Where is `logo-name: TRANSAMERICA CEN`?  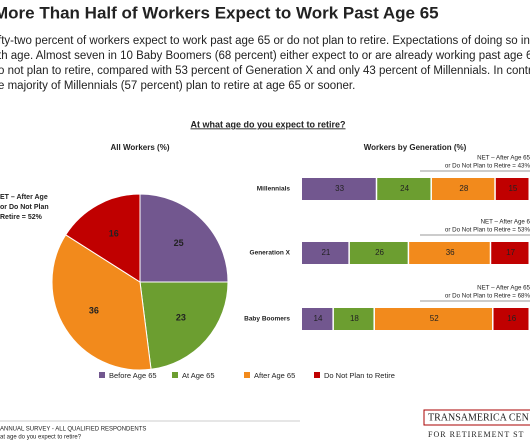 logo-name: TRANSAMERICA CEN is located at coordinates (478, 417).